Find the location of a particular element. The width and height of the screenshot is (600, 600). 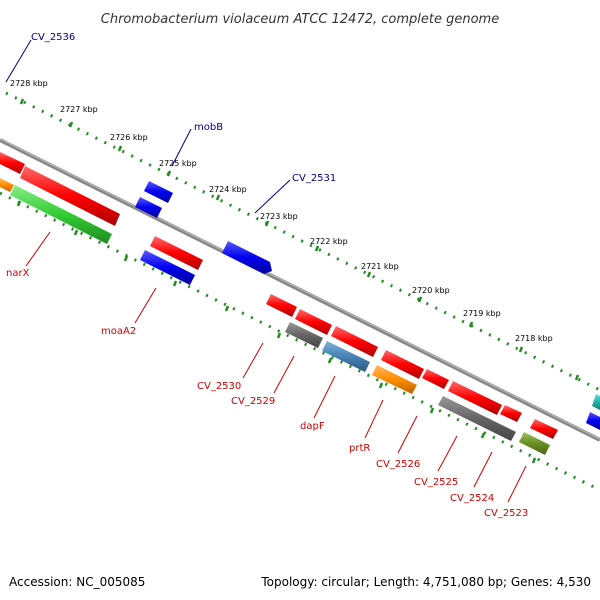

tick-label: 2722 kbp is located at coordinates (329, 241).